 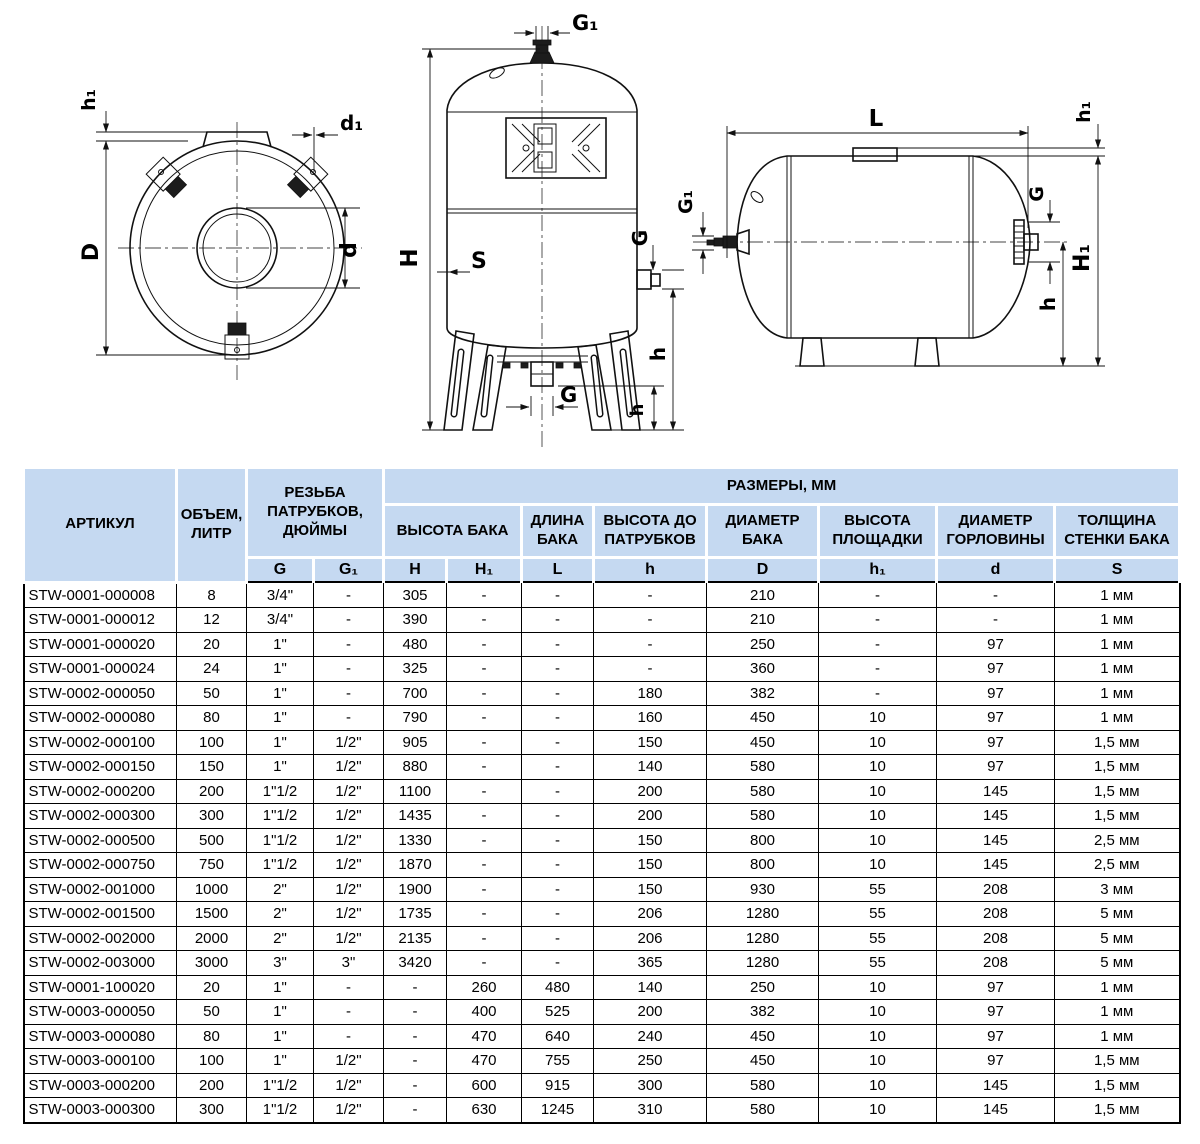 What do you see at coordinates (415, 889) in the screenshot?
I see `value-cell: 1900` at bounding box center [415, 889].